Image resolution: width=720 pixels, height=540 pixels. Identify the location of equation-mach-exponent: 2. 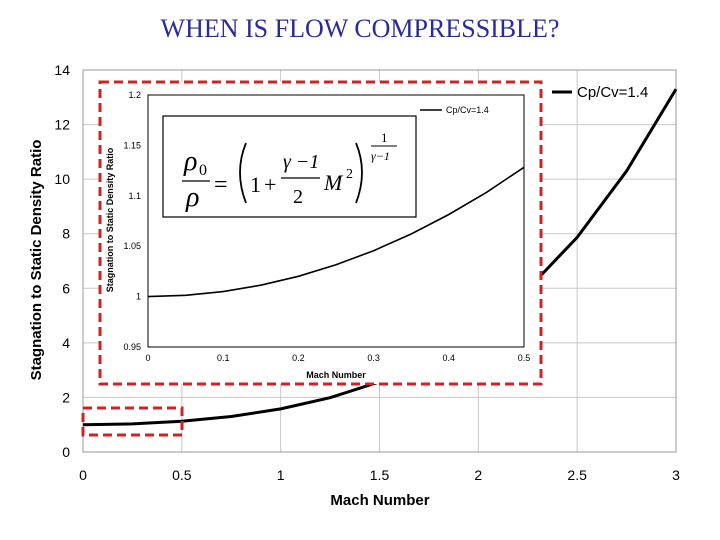
(349, 174).